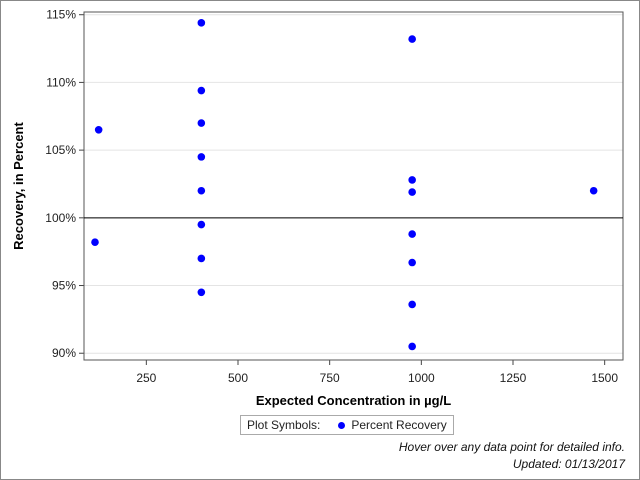  What do you see at coordinates (342, 425) in the screenshot?
I see `legend-marker-icon` at bounding box center [342, 425].